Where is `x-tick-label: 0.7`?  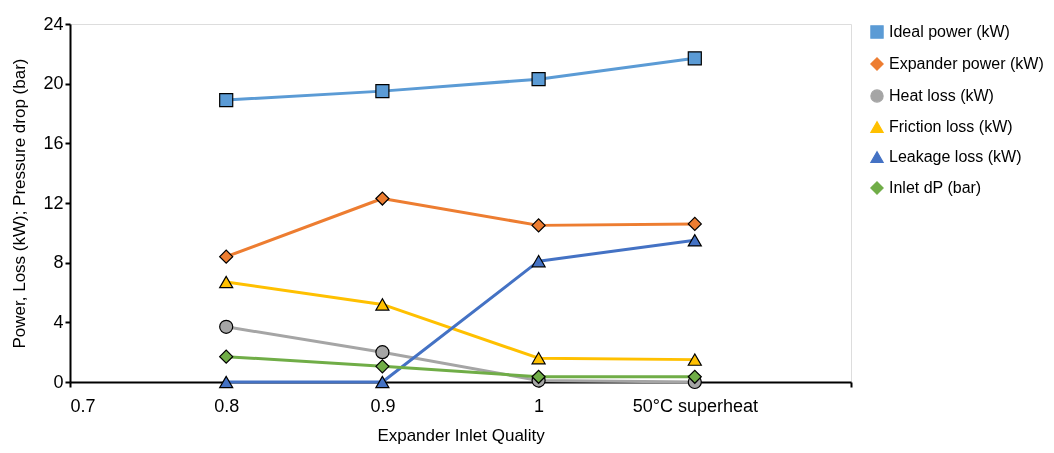
x-tick-label: 0.7 is located at coordinates (83, 405).